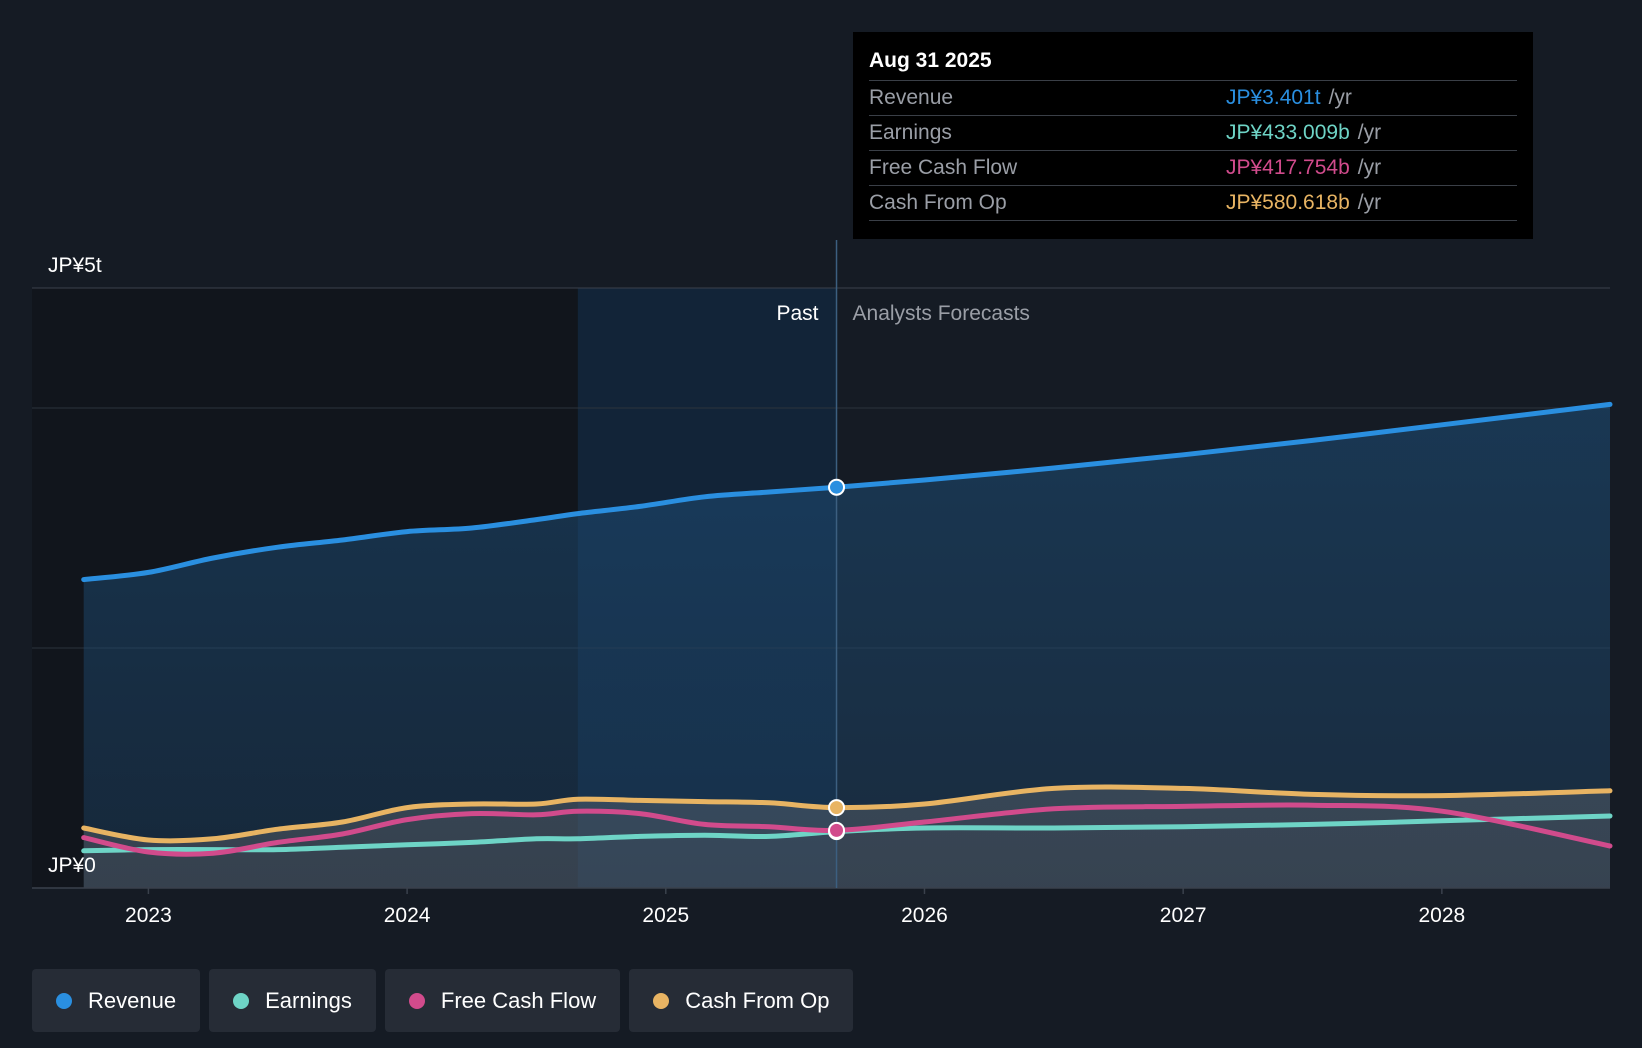  What do you see at coordinates (148, 915) in the screenshot?
I see `x-tick-label: 2023` at bounding box center [148, 915].